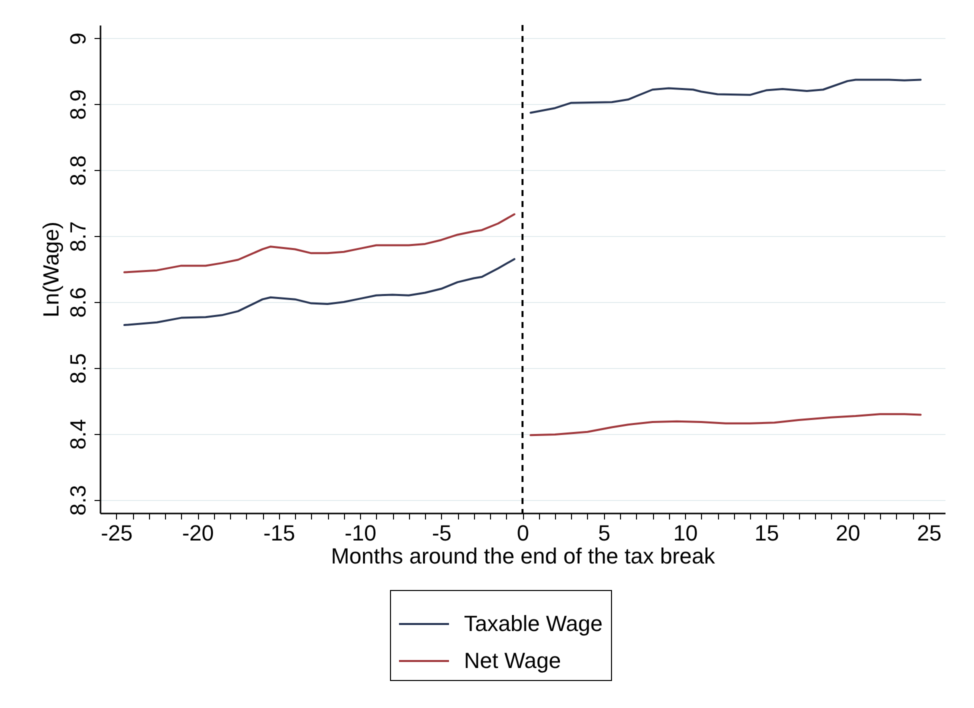 The width and height of the screenshot is (974, 708). What do you see at coordinates (523, 556) in the screenshot?
I see `x-axis-title: Months around the end of the tax break` at bounding box center [523, 556].